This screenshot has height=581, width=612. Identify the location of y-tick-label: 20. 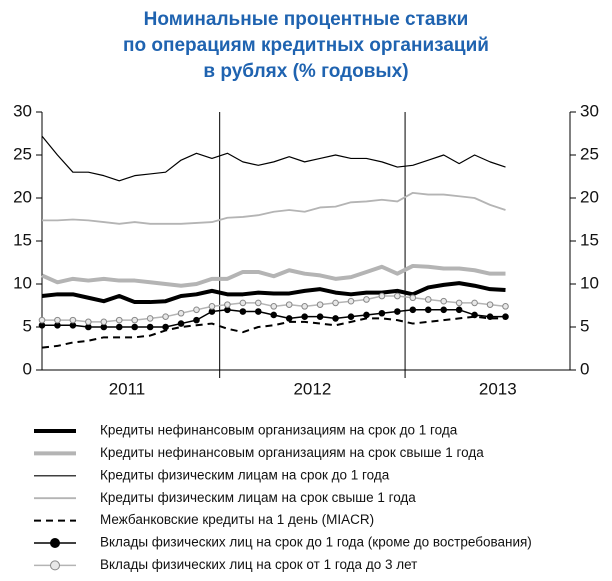
(22, 196).